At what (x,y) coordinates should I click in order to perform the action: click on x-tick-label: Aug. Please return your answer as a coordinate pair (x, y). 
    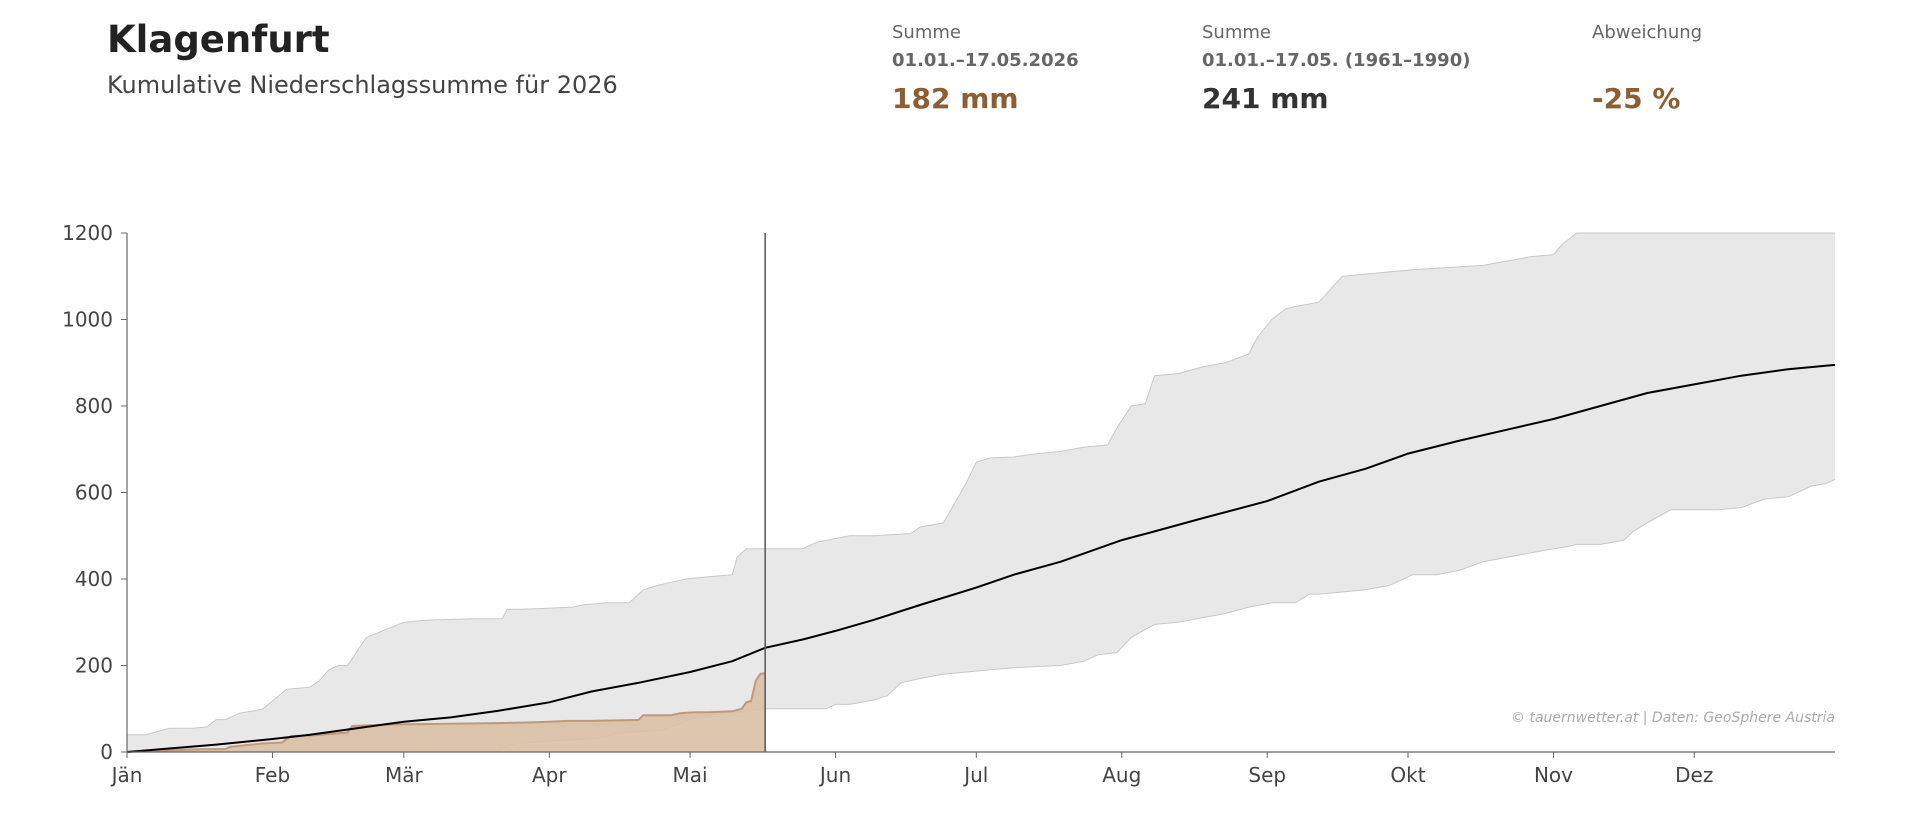
    Looking at the image, I should click on (1121, 775).